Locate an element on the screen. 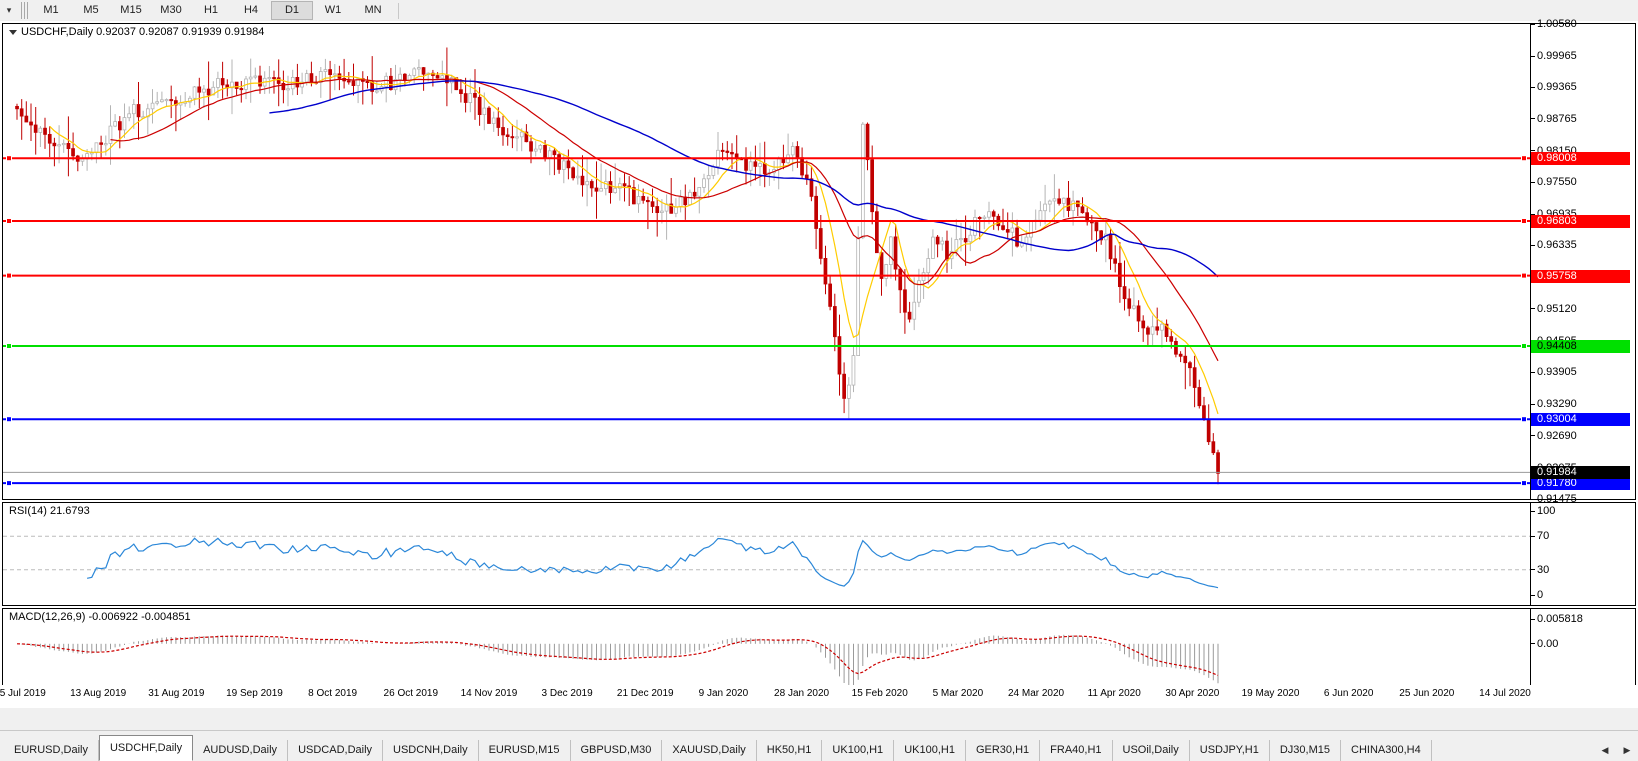 The width and height of the screenshot is (1638, 761). chart-tab-china300-h4: CHINA300,H4 is located at coordinates (1386, 750).